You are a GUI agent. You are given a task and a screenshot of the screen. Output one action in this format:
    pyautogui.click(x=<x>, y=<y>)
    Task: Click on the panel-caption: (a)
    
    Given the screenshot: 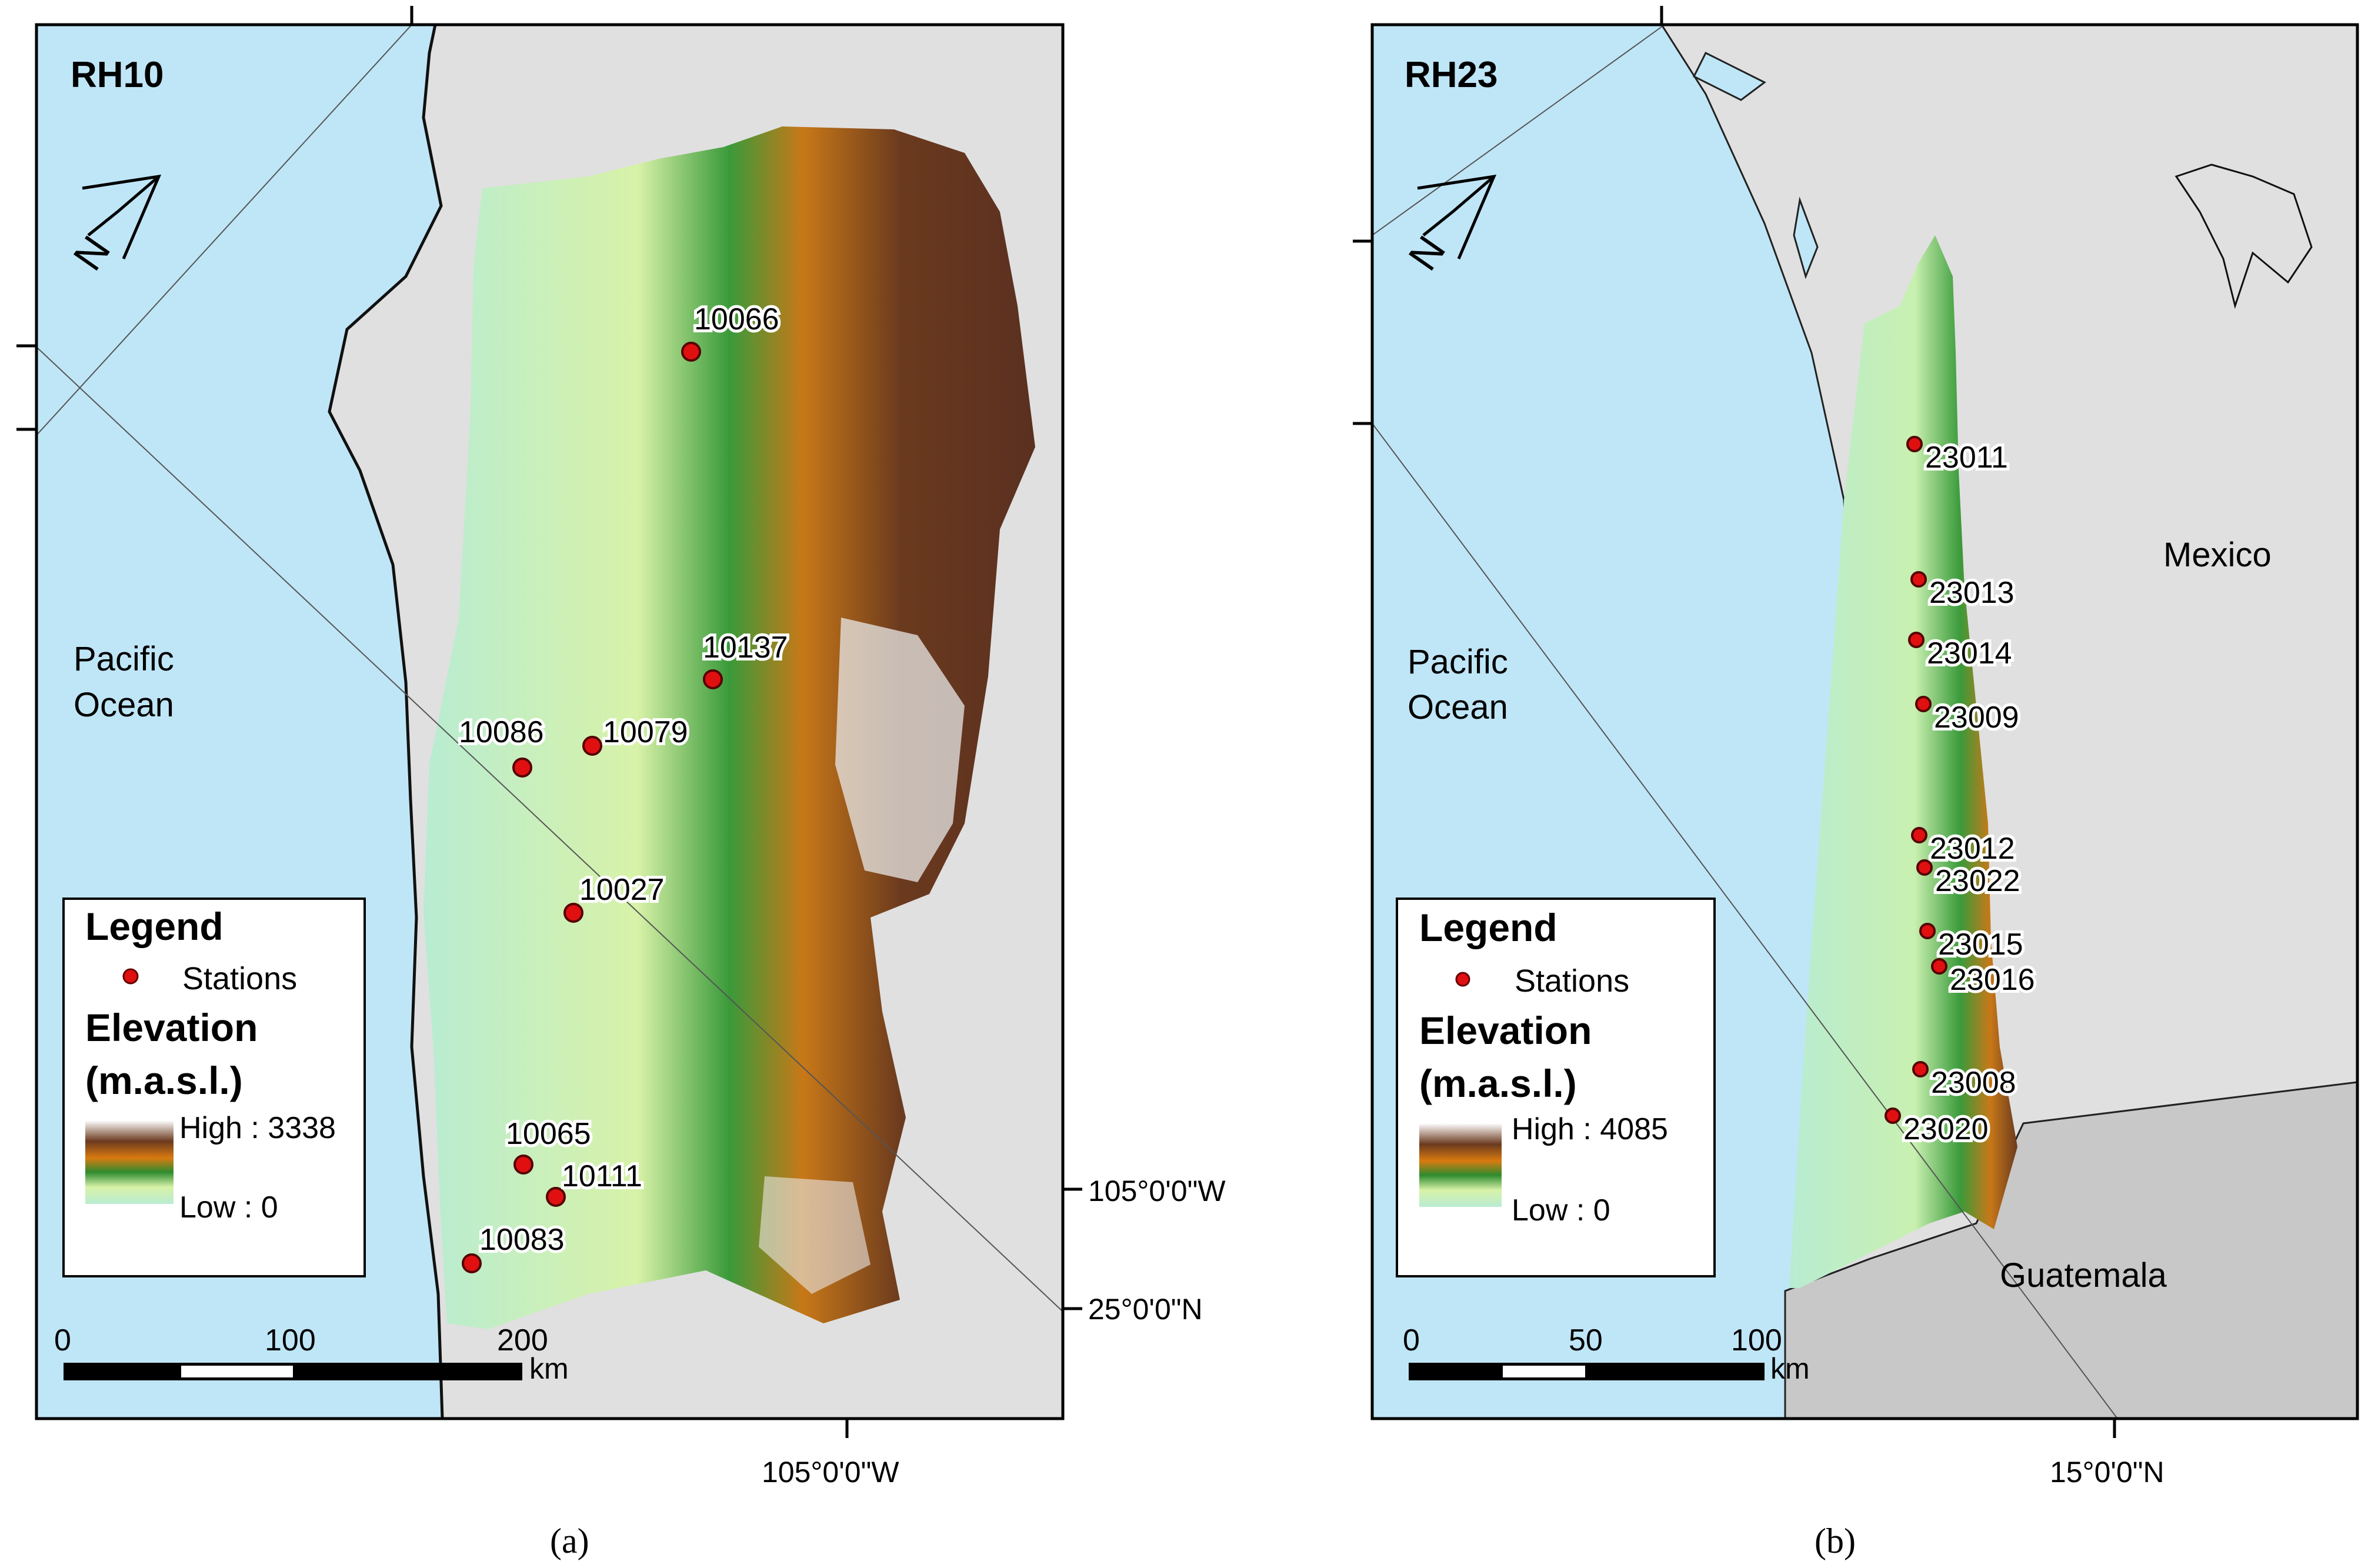 What is the action you would take?
    pyautogui.click(x=569, y=1541)
    